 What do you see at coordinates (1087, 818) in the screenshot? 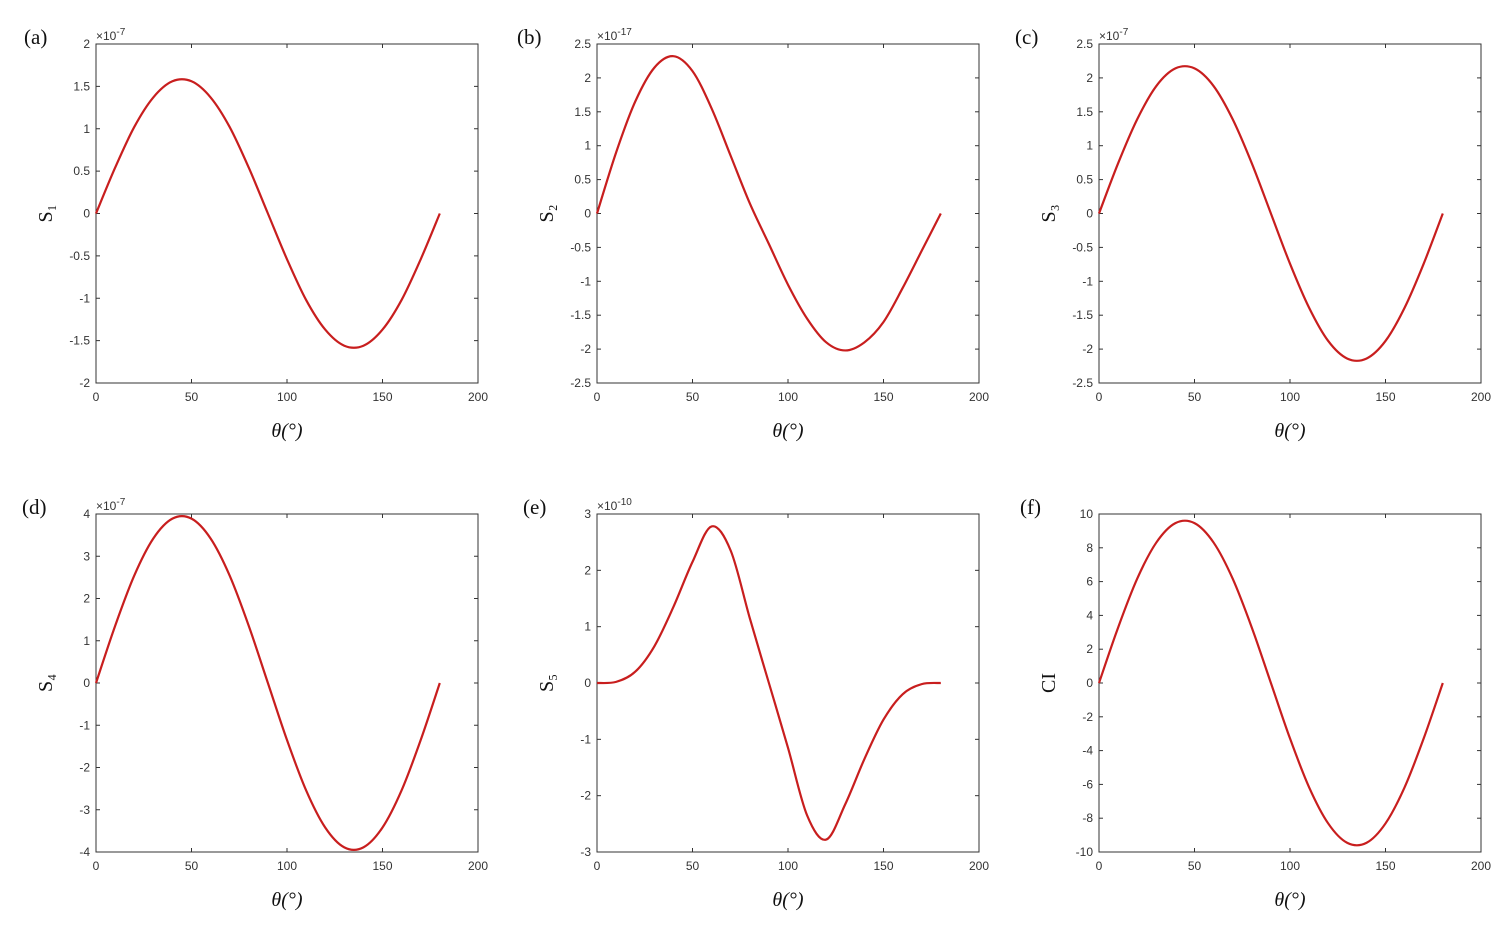
I see `y-tick-label: -8` at bounding box center [1087, 818].